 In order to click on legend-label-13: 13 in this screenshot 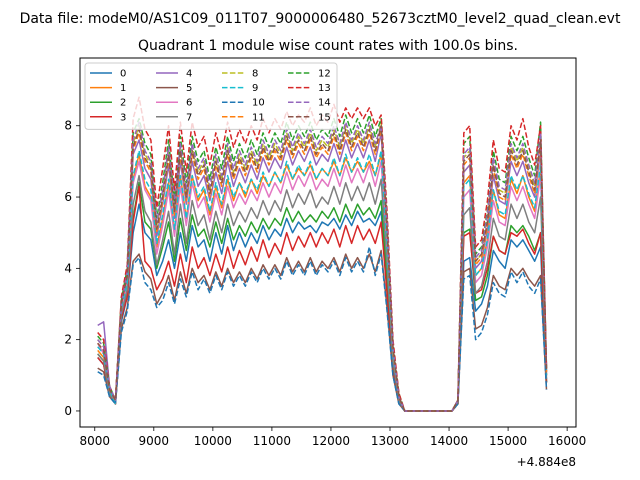, I will do `click(324, 88)`.